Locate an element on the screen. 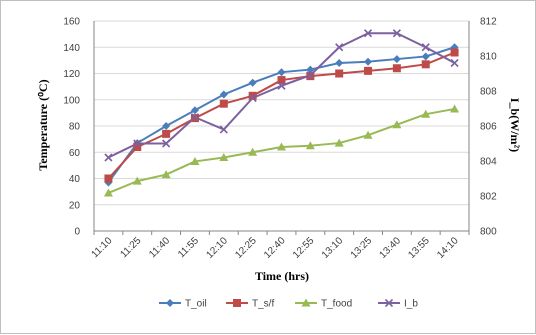  y-tick-label: 160 is located at coordinates (71, 22).